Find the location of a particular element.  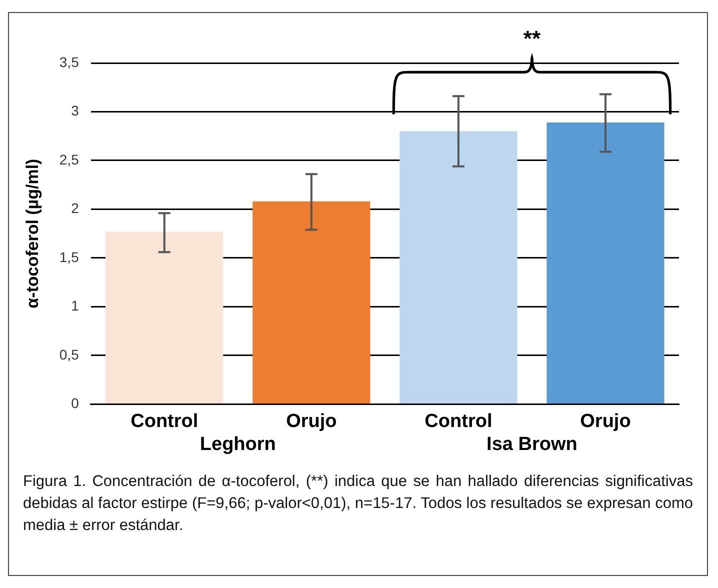

y-tick-label: 0 is located at coordinates (75, 403).